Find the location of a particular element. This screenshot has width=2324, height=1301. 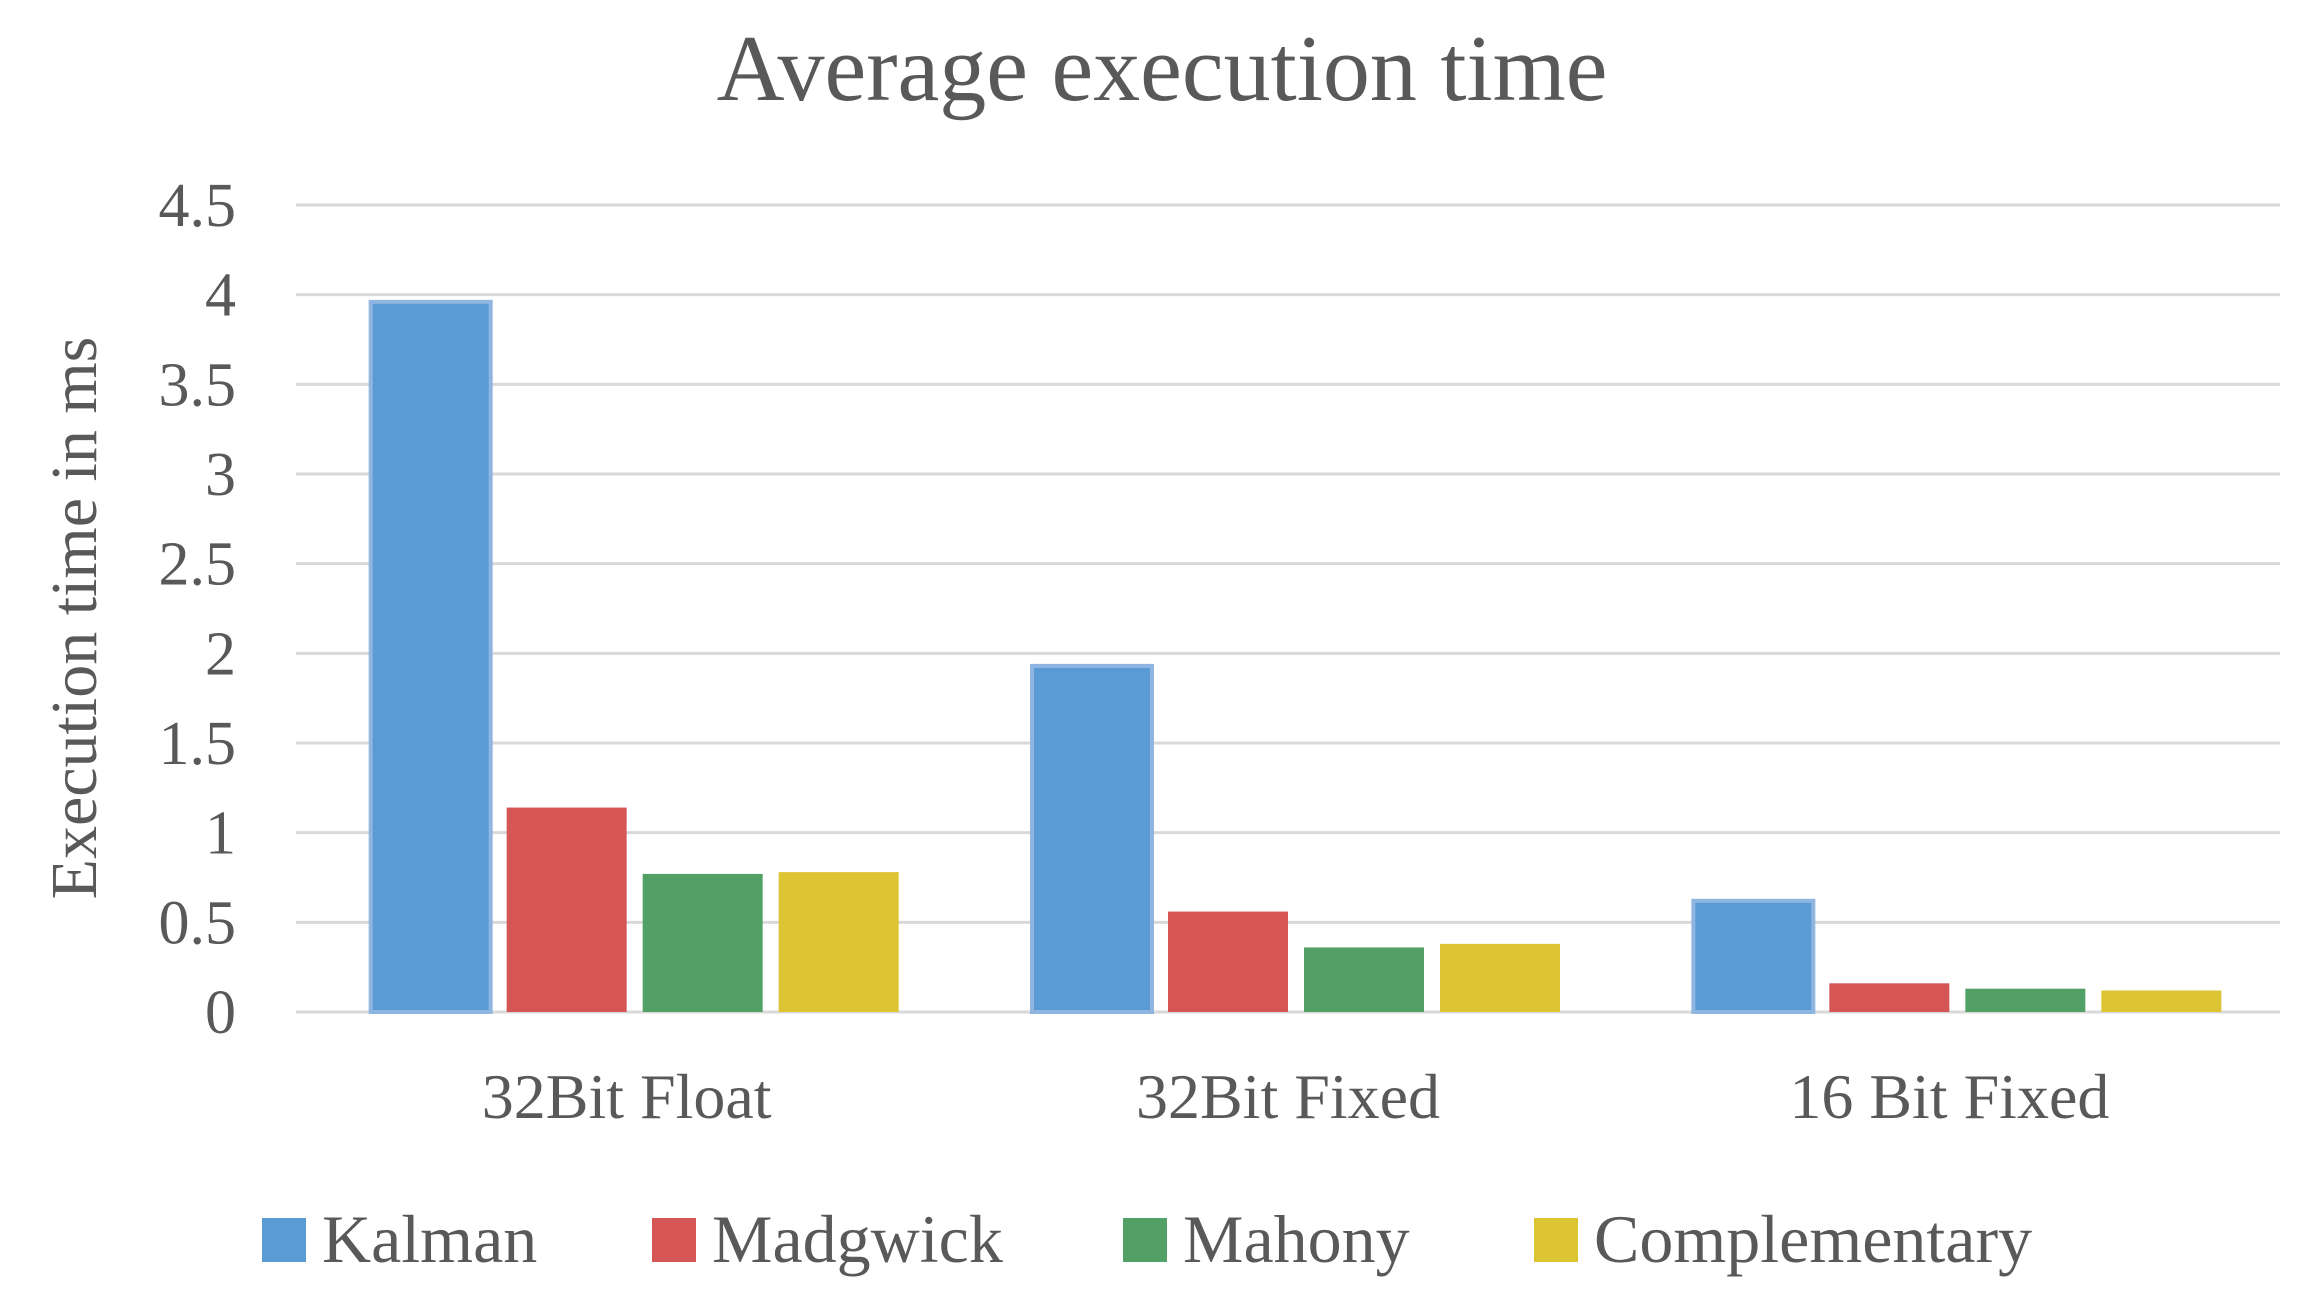

y-tick-label: 2 is located at coordinates (220, 654).